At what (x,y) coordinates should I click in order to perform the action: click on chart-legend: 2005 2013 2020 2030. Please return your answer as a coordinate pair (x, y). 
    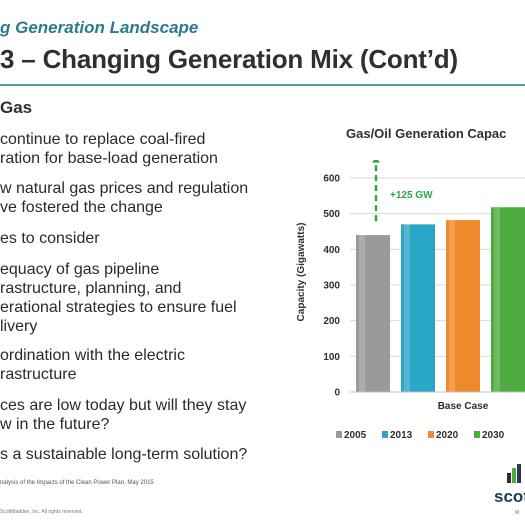
    Looking at the image, I should click on (420, 435).